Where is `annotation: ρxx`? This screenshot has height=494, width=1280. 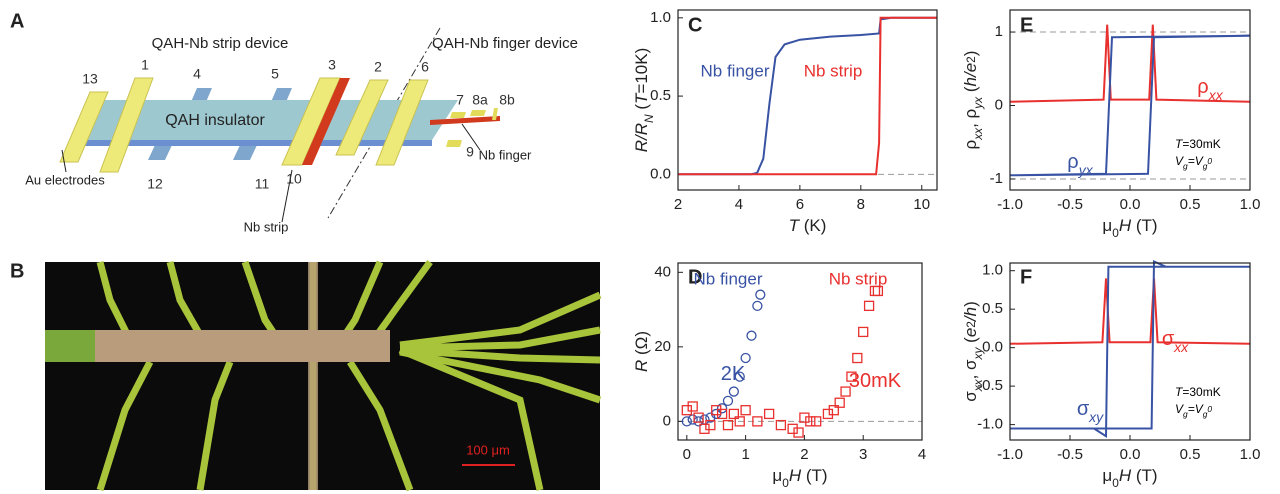
annotation: ρxx is located at coordinates (1210, 89).